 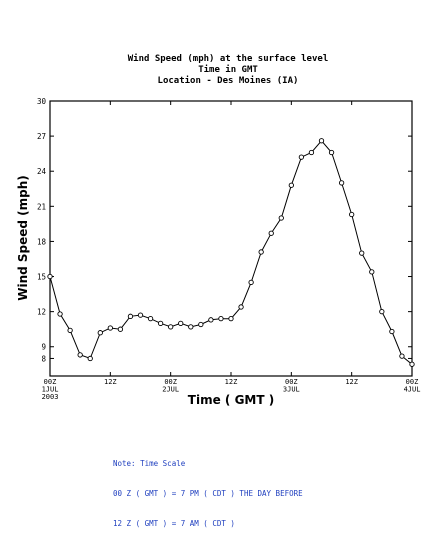 I want to click on x-tick-label: 4JUL, so click(x=412, y=390).